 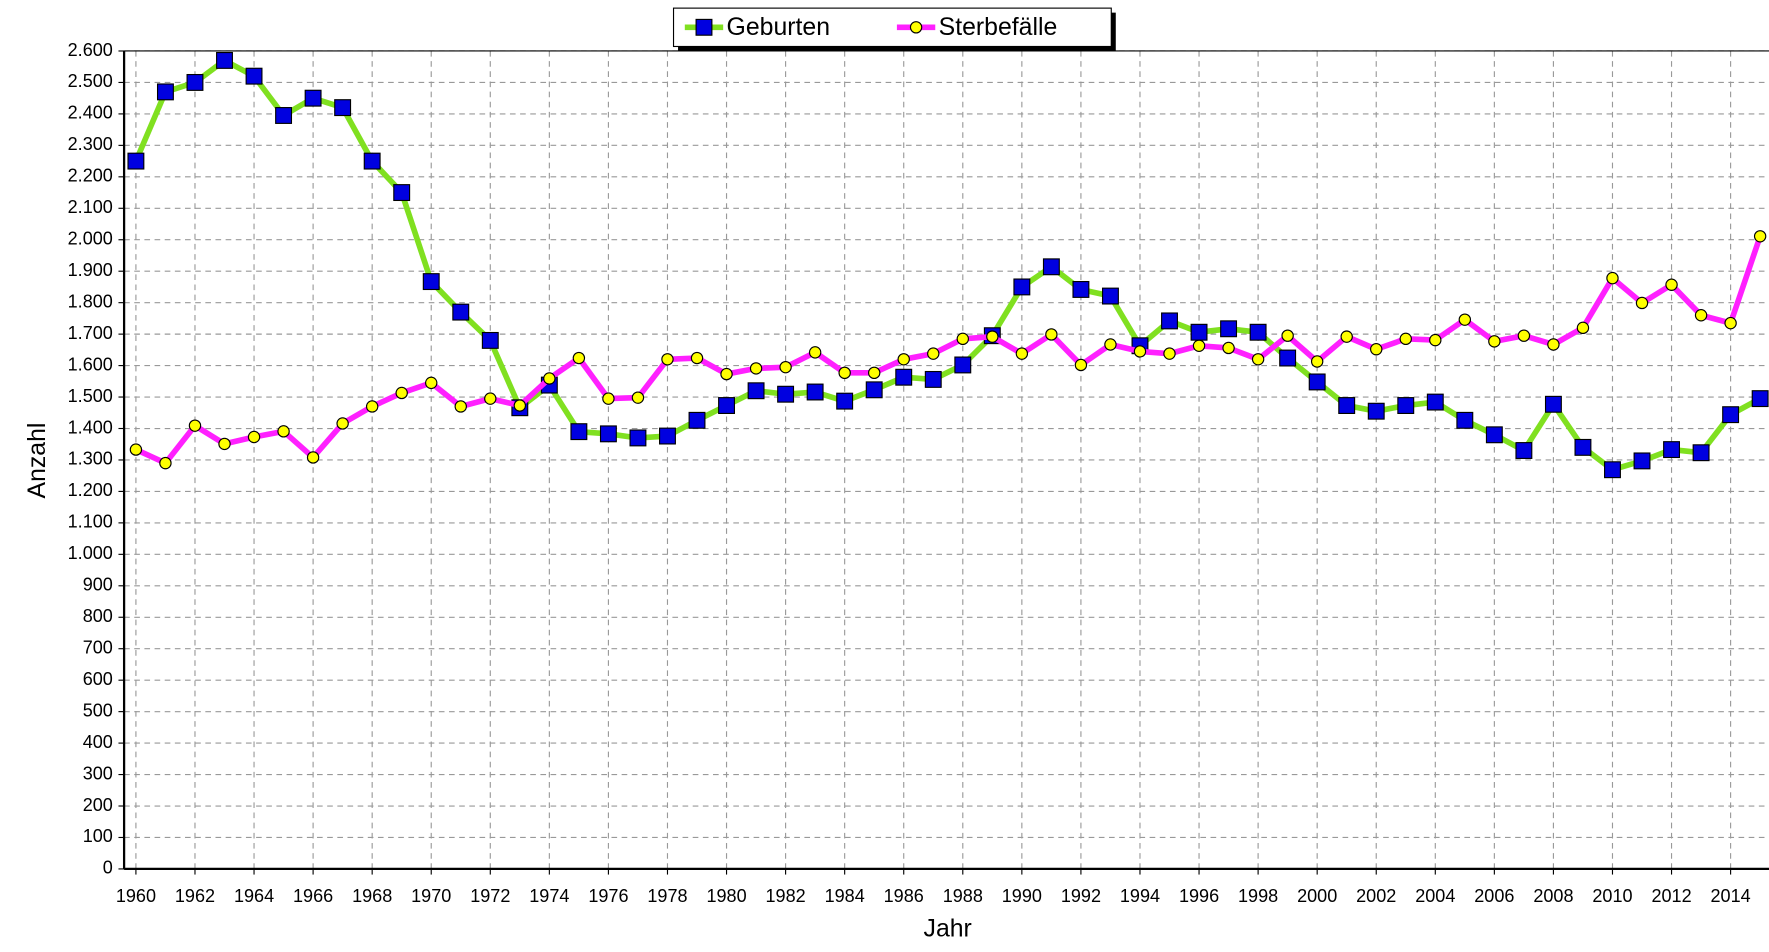 I want to click on y-tick-label: 1.300, so click(x=90, y=459).